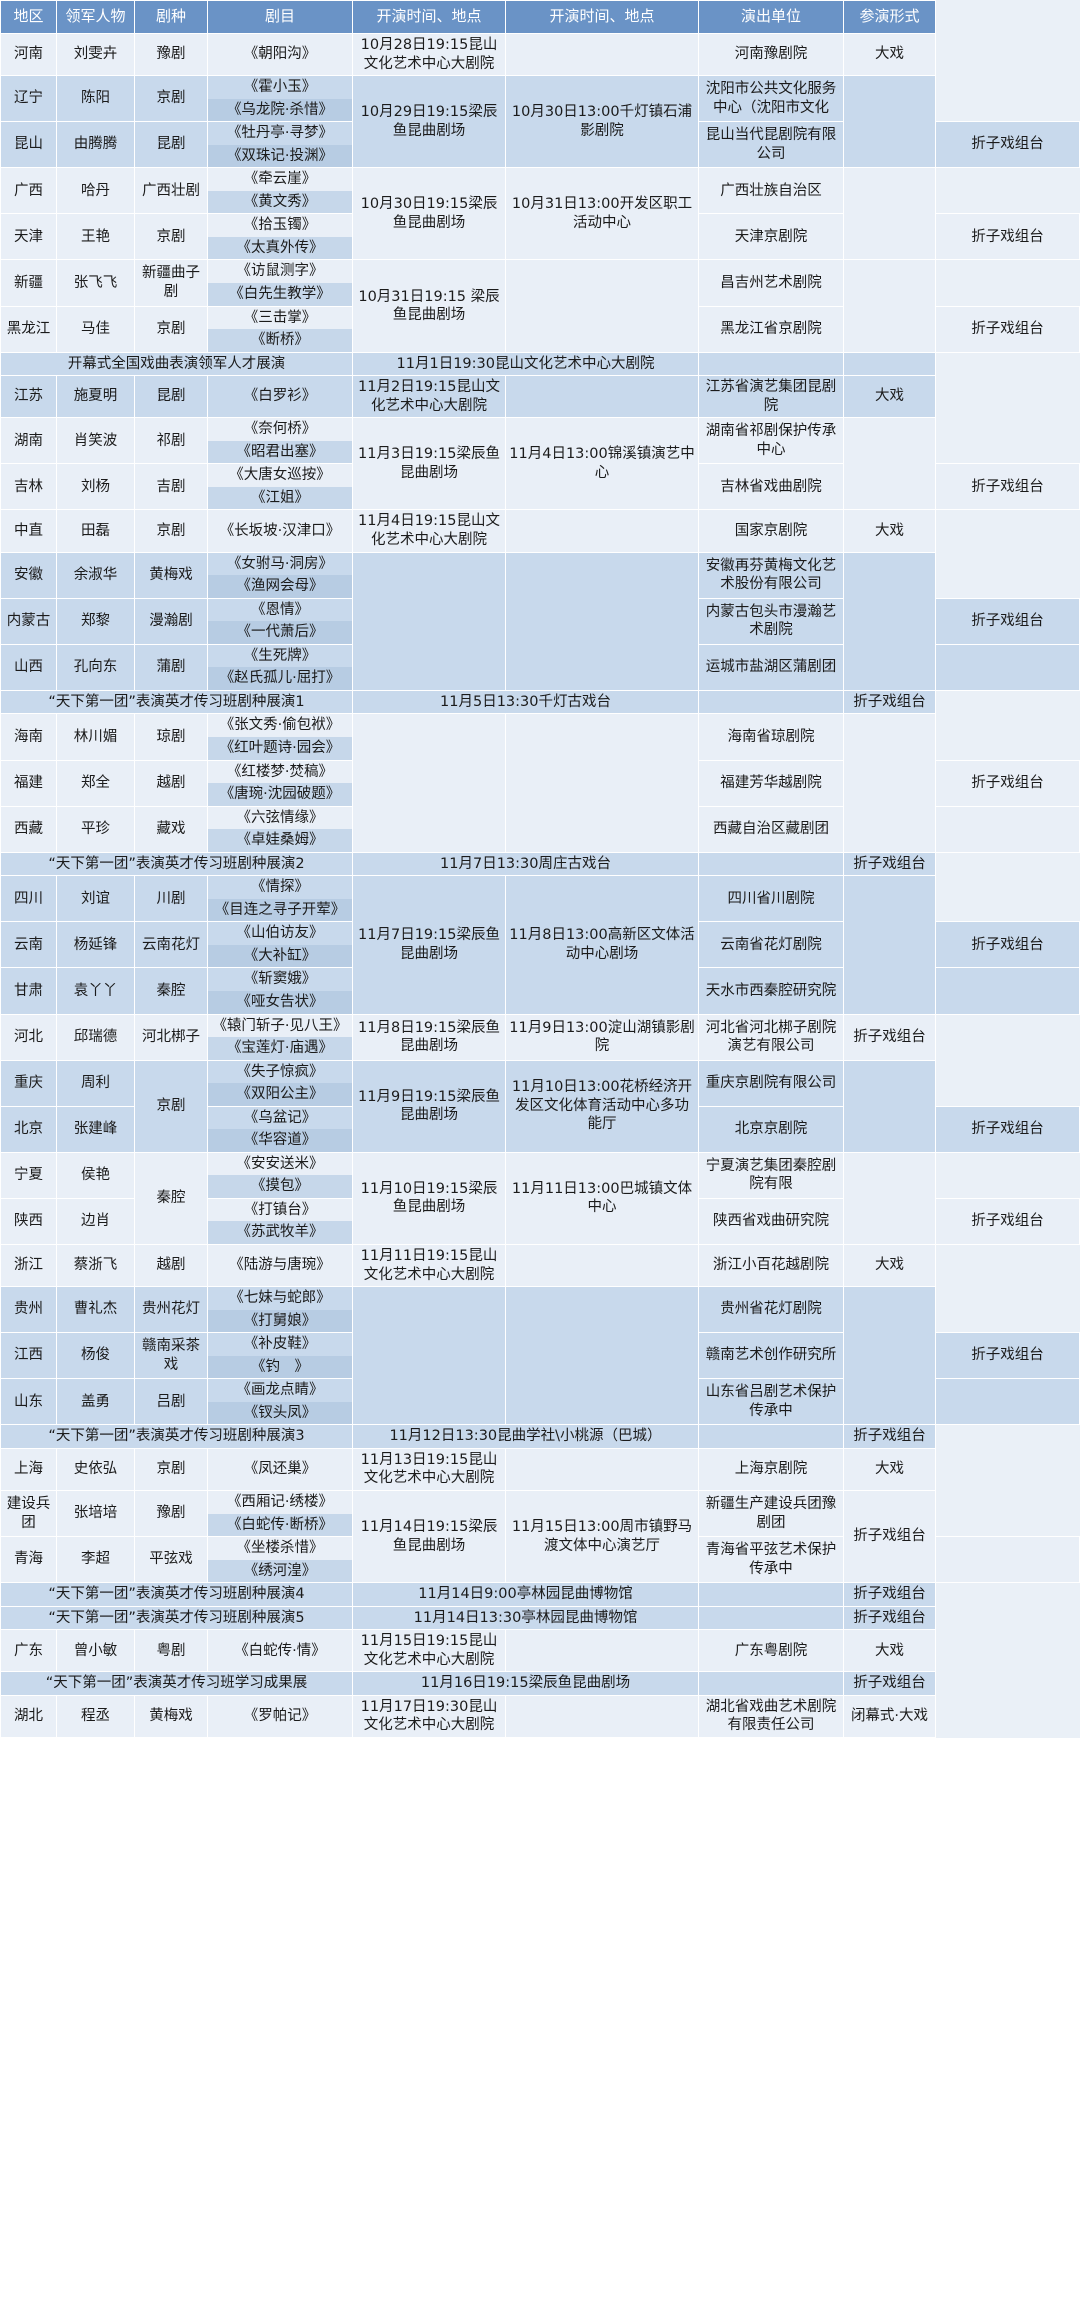  Describe the element at coordinates (95, 54) in the screenshot. I see `leader-cell: 刘雯卉` at that location.